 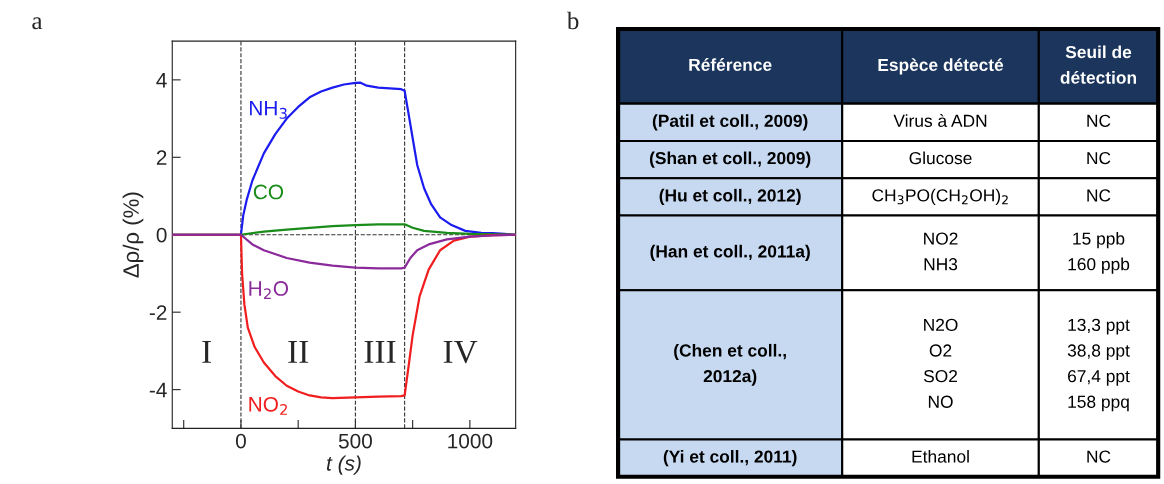 What do you see at coordinates (37, 23) in the screenshot?
I see `chart-title: a` at bounding box center [37, 23].